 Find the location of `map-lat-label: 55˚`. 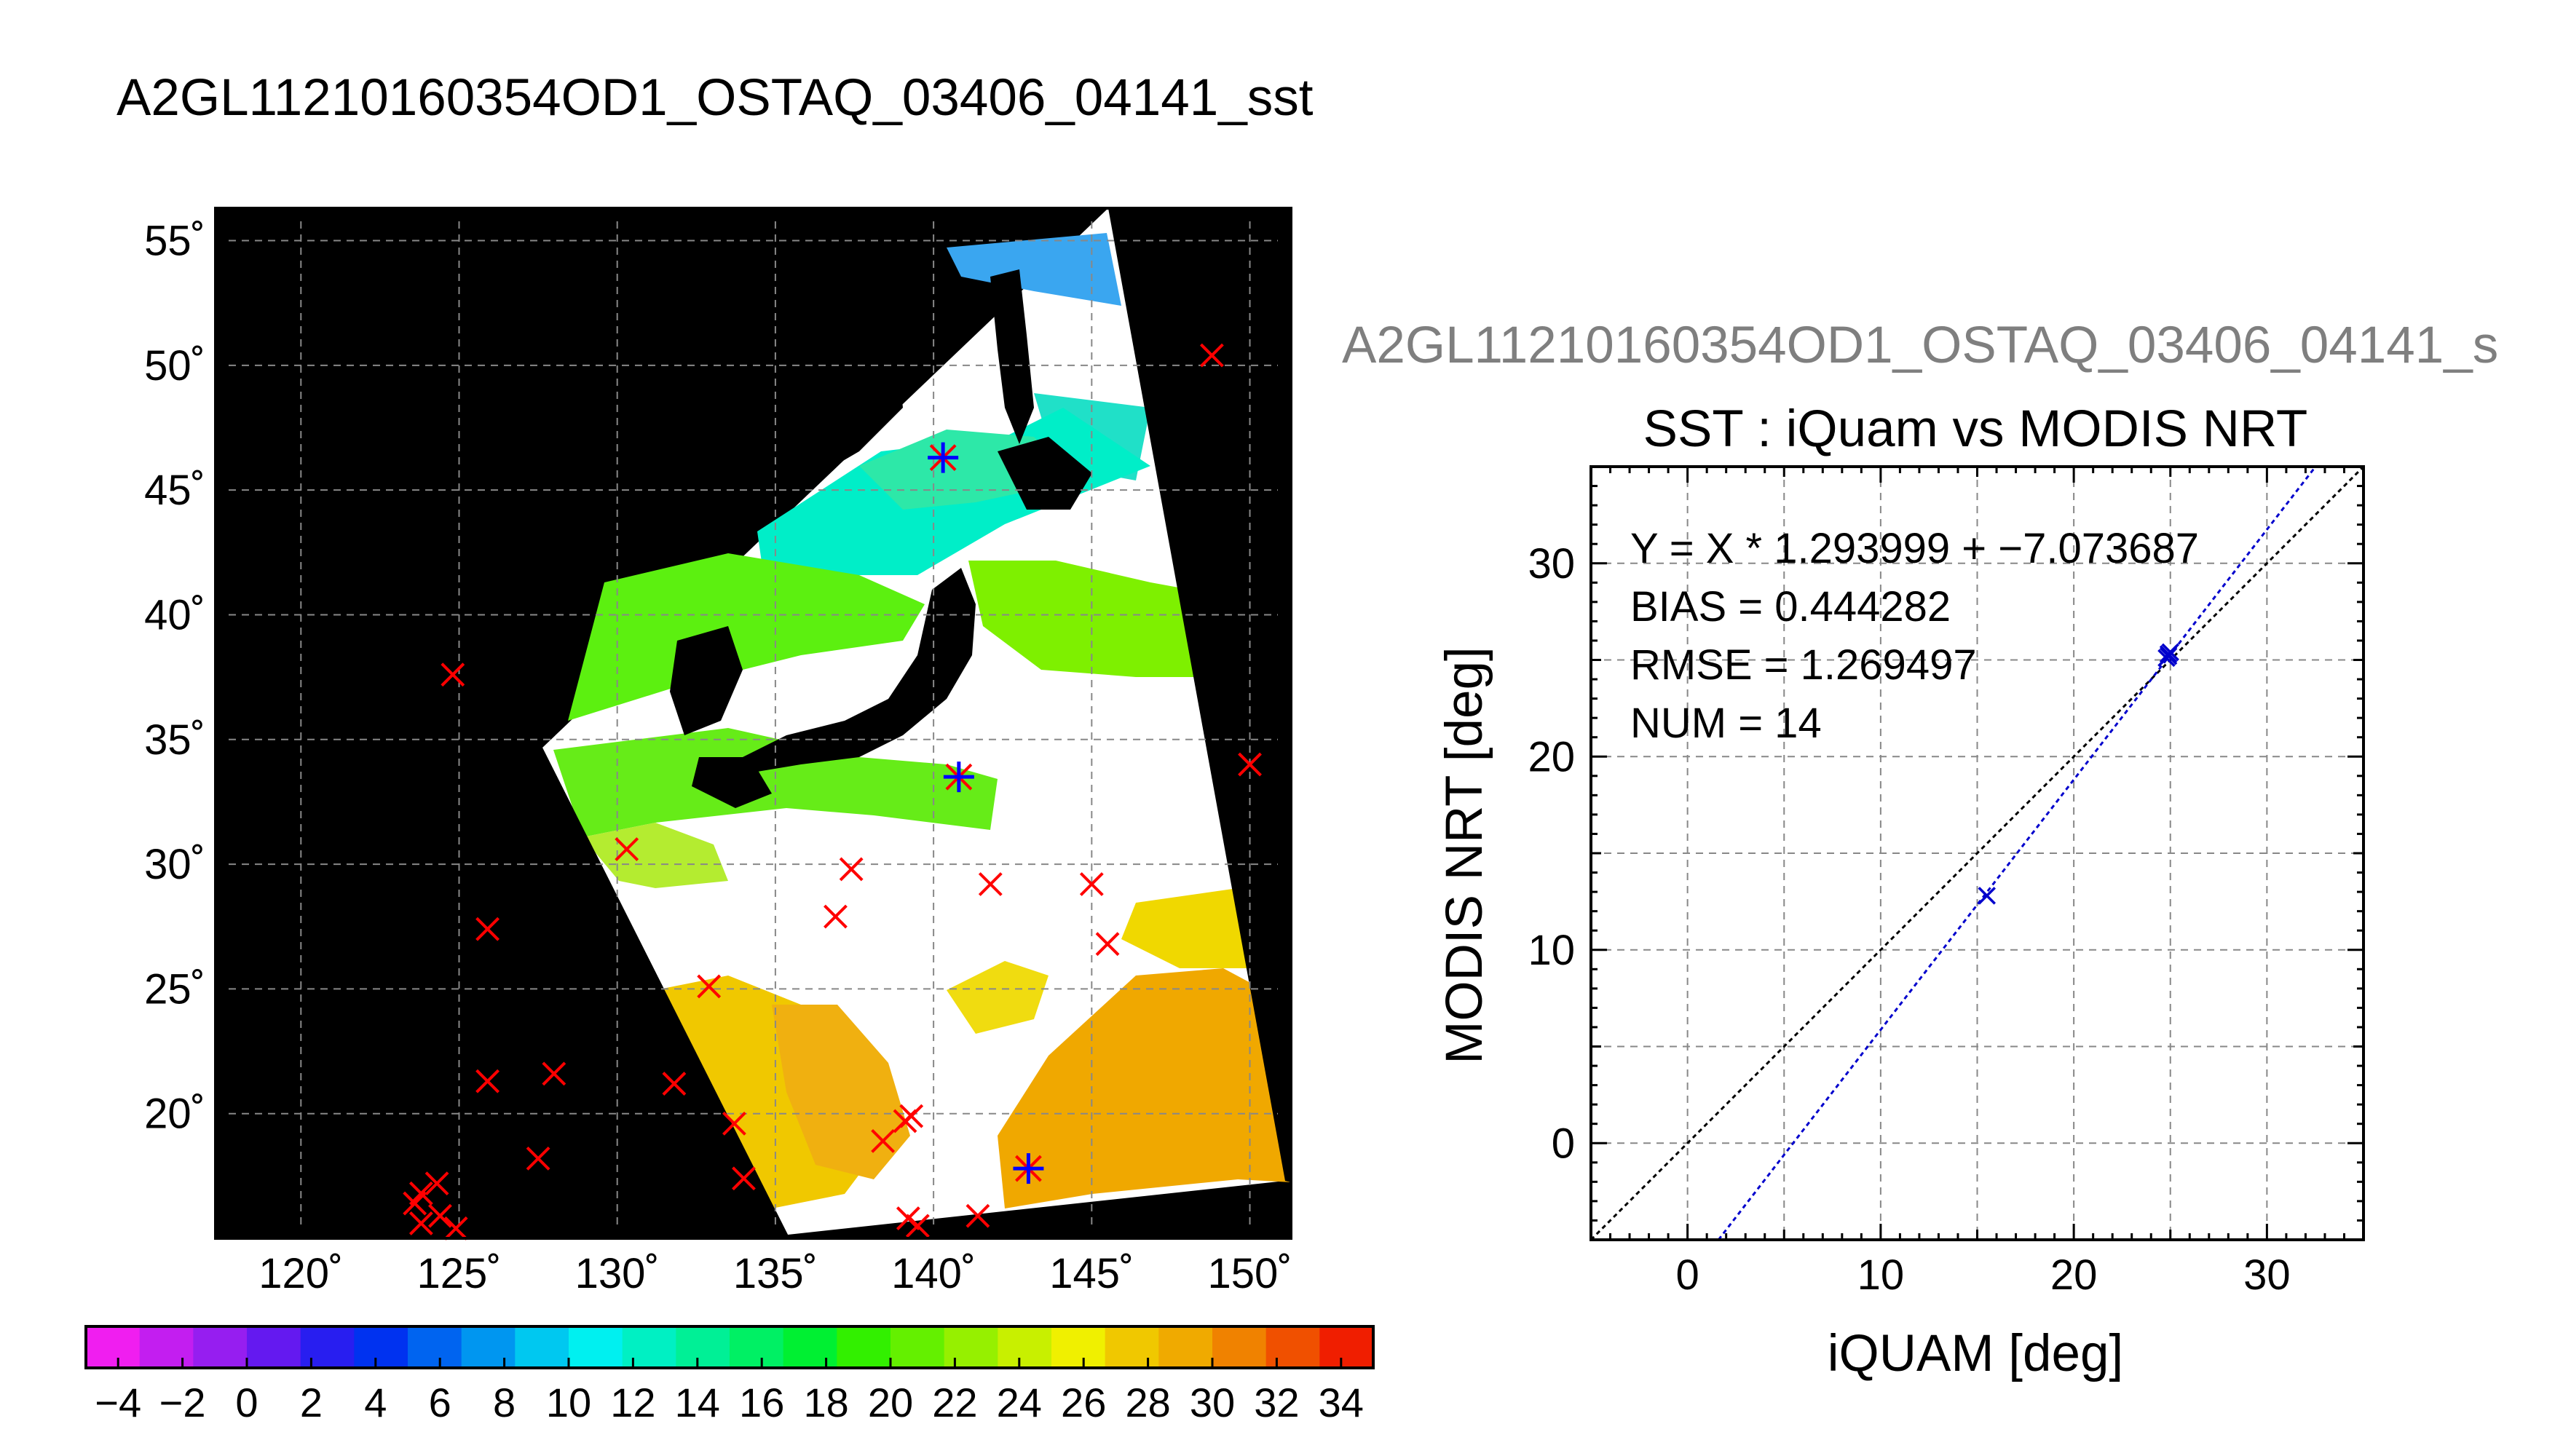

map-lat-label: 55˚ is located at coordinates (174, 241).